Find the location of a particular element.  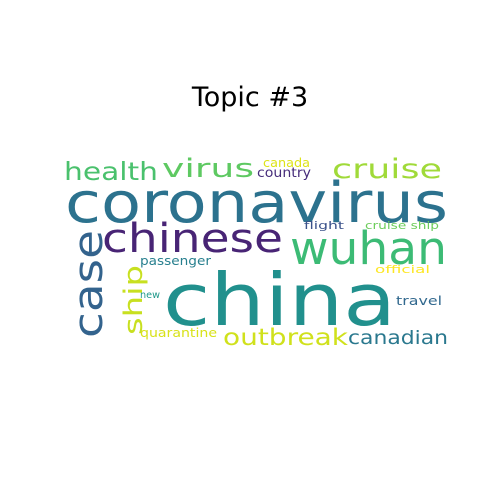

word-case: case is located at coordinates (89, 284).